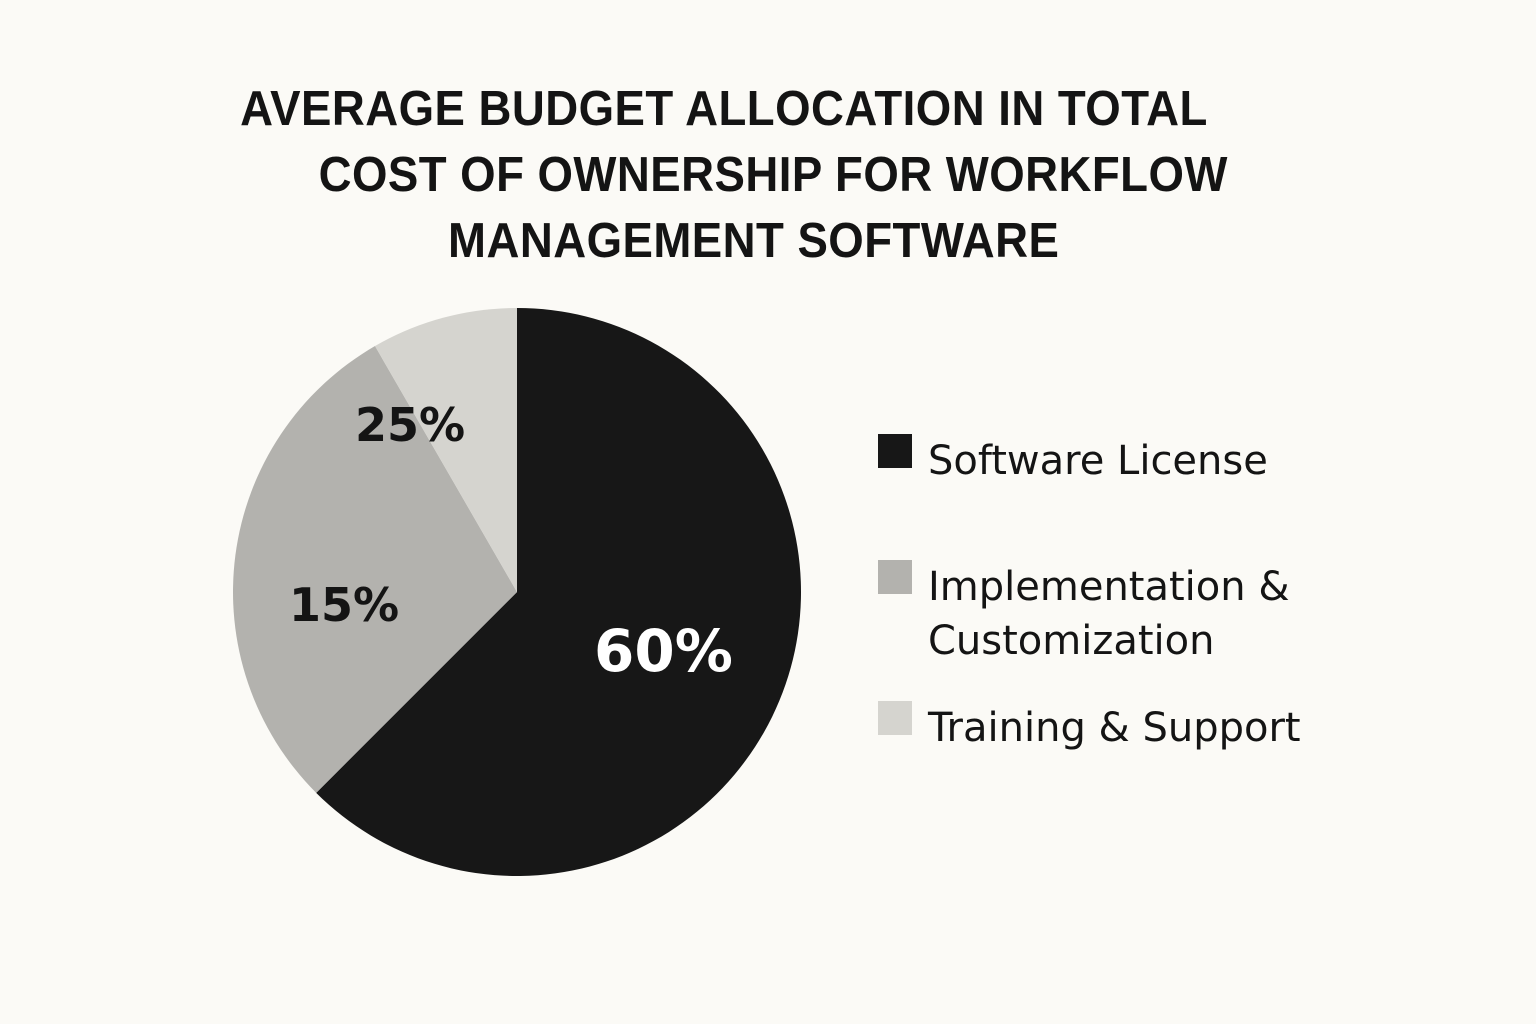  I want to click on pie-slice-implementation-customization, so click(375, 569).